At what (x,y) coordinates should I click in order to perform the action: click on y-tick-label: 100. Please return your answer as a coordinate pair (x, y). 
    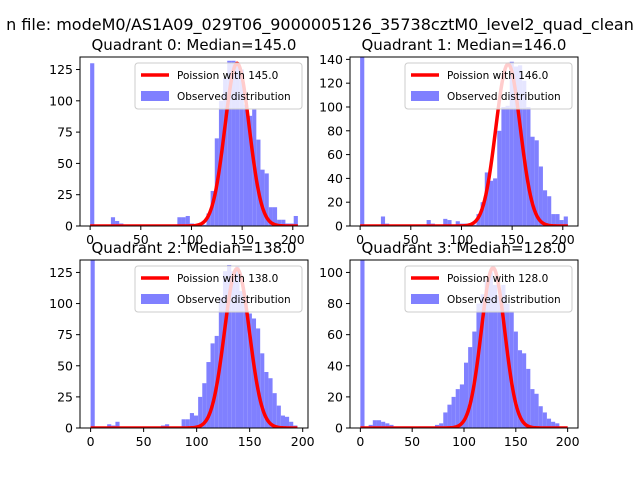
    Looking at the image, I should click on (331, 272).